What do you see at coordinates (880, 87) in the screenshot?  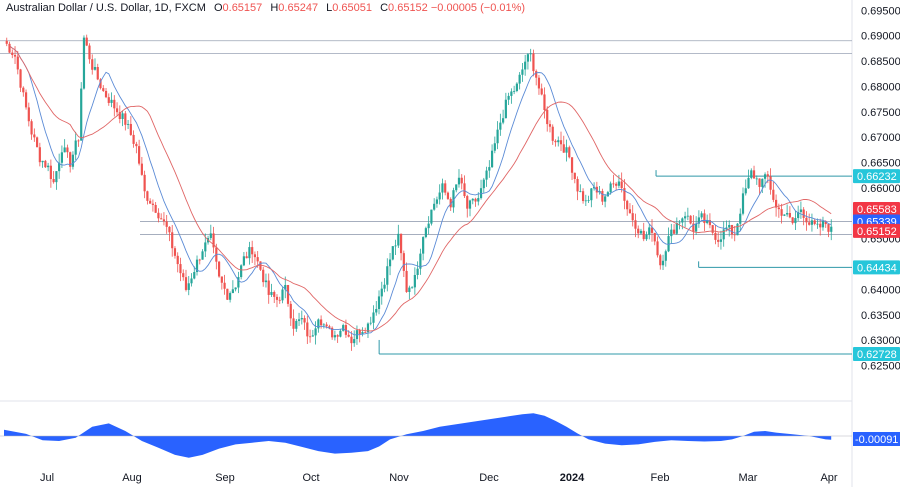 I see `y-tick-label-3: 0.68000` at bounding box center [880, 87].